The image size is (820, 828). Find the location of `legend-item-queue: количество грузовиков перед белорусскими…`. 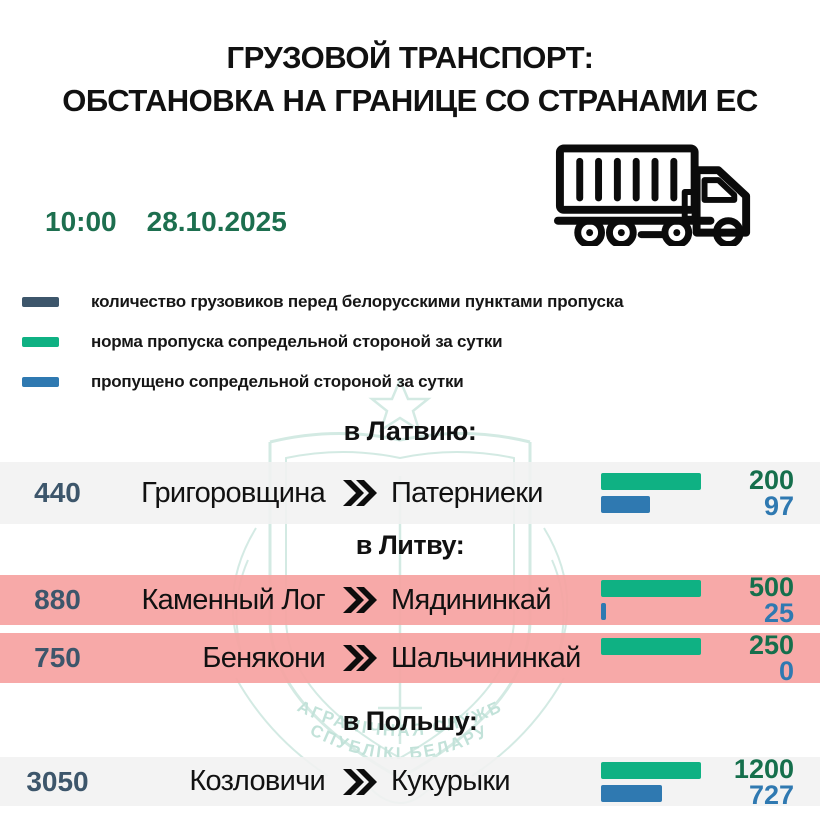

legend-item-queue: количество грузовиков перед белорусскими… is located at coordinates (323, 302).